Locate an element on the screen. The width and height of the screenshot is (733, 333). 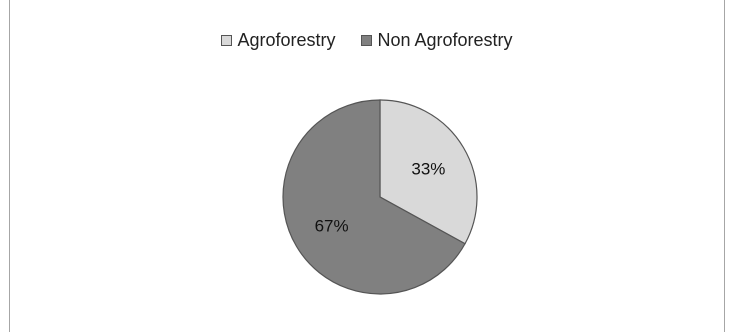
slice-label-non-agroforestry: 67% is located at coordinates (332, 226).